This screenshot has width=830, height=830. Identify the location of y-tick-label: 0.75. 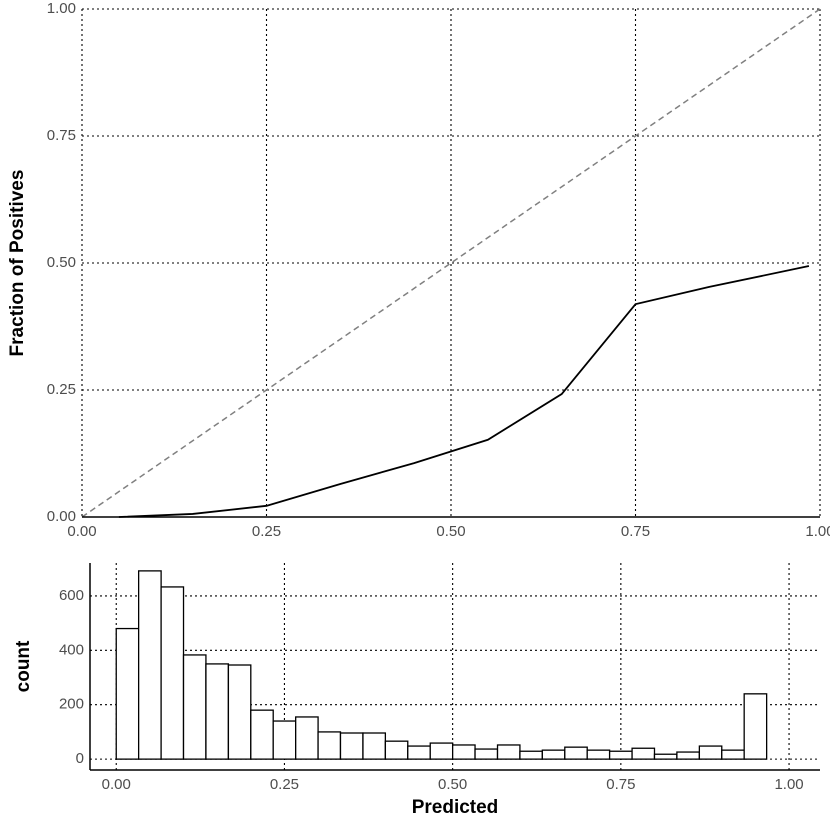
(61, 135).